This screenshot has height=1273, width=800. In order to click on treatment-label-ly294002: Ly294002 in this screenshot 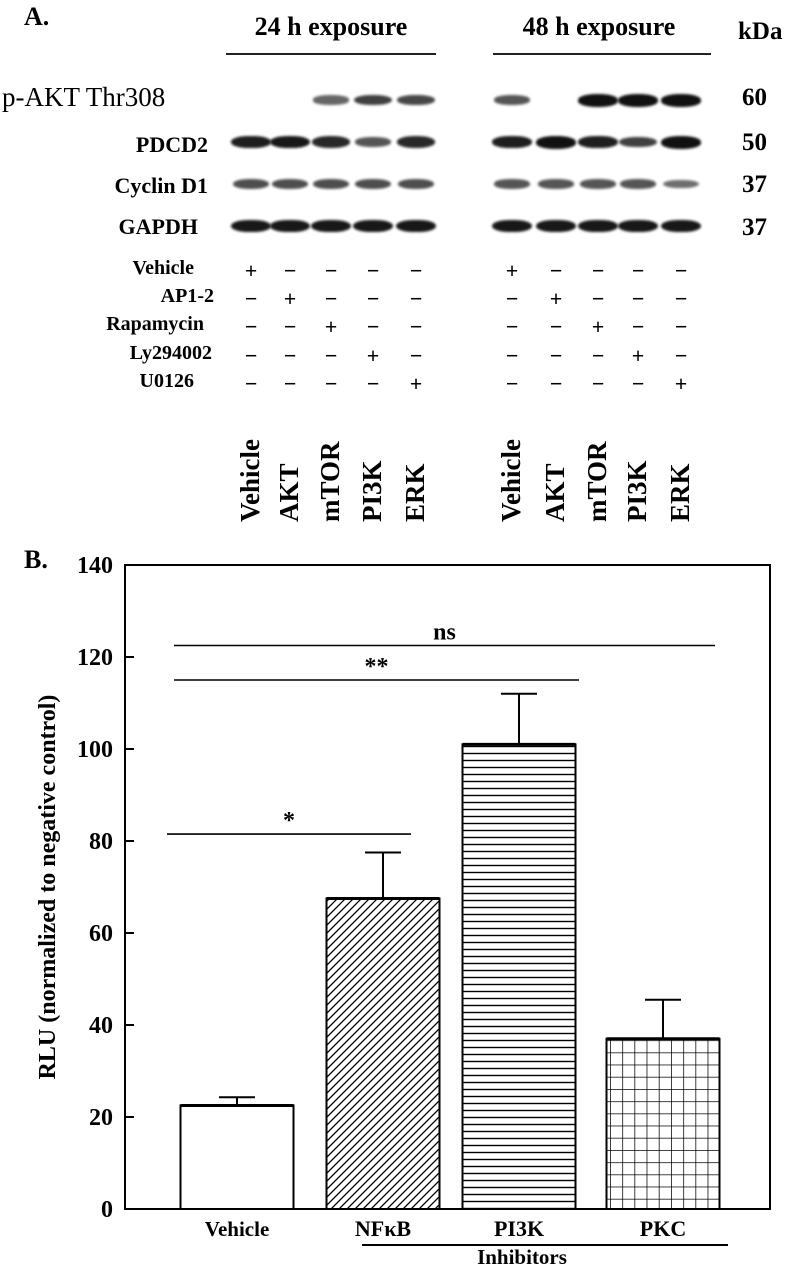, I will do `click(170, 353)`.